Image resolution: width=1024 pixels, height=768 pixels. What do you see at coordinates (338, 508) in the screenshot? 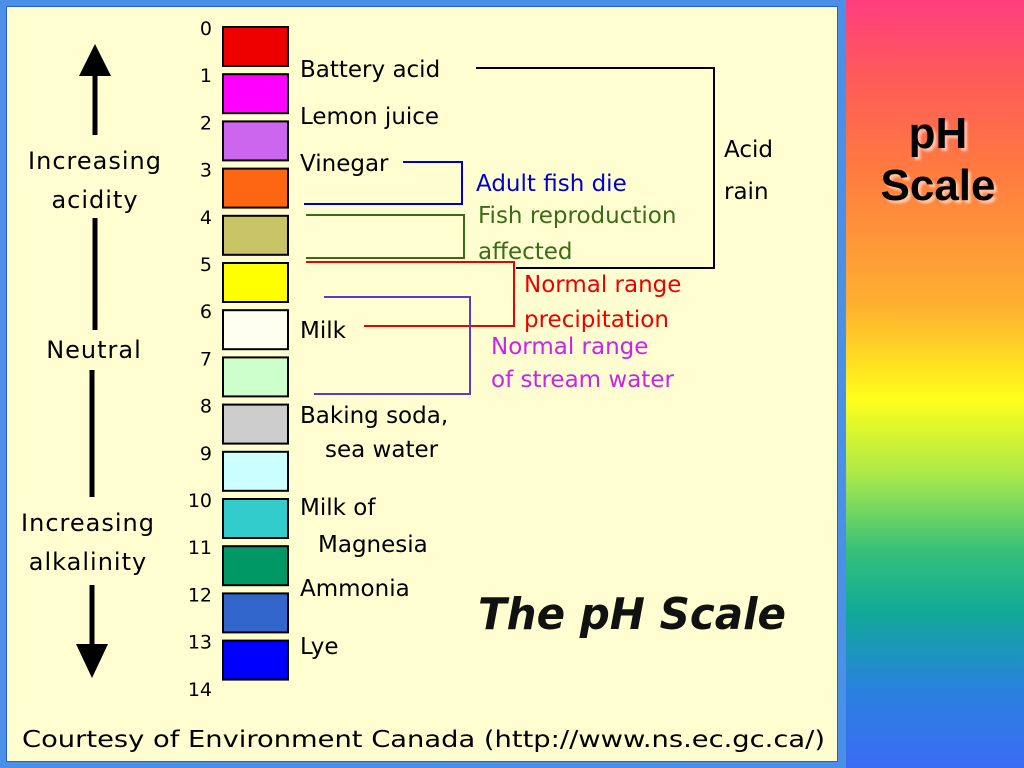
I see `substance-milk-of: Milk of` at bounding box center [338, 508].